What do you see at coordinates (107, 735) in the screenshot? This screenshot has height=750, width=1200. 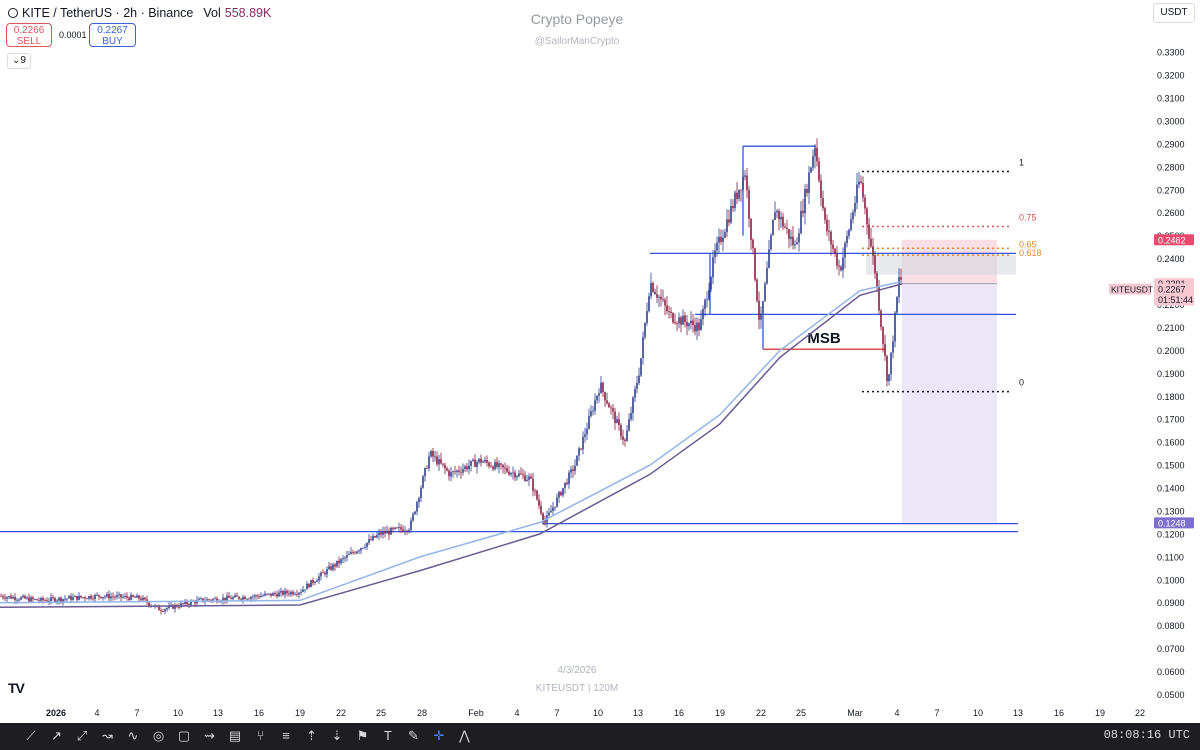 I see `path-icon: ↝` at bounding box center [107, 735].